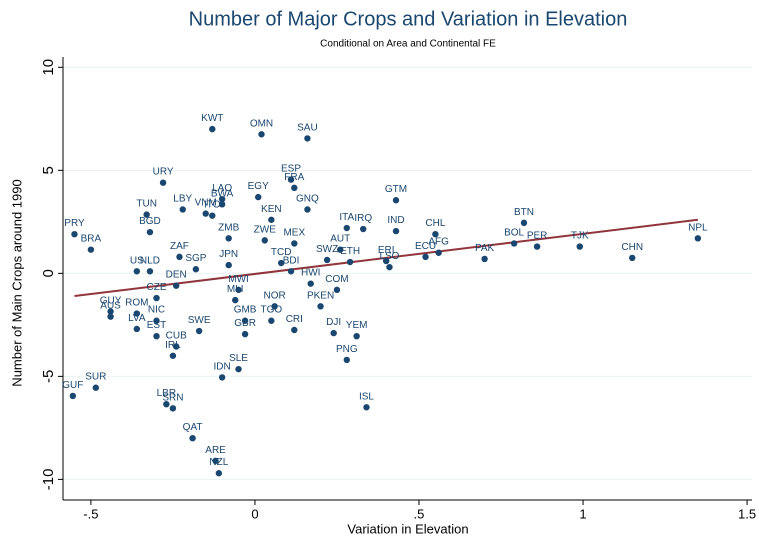  I want to click on point-label: ROM, so click(136, 303).